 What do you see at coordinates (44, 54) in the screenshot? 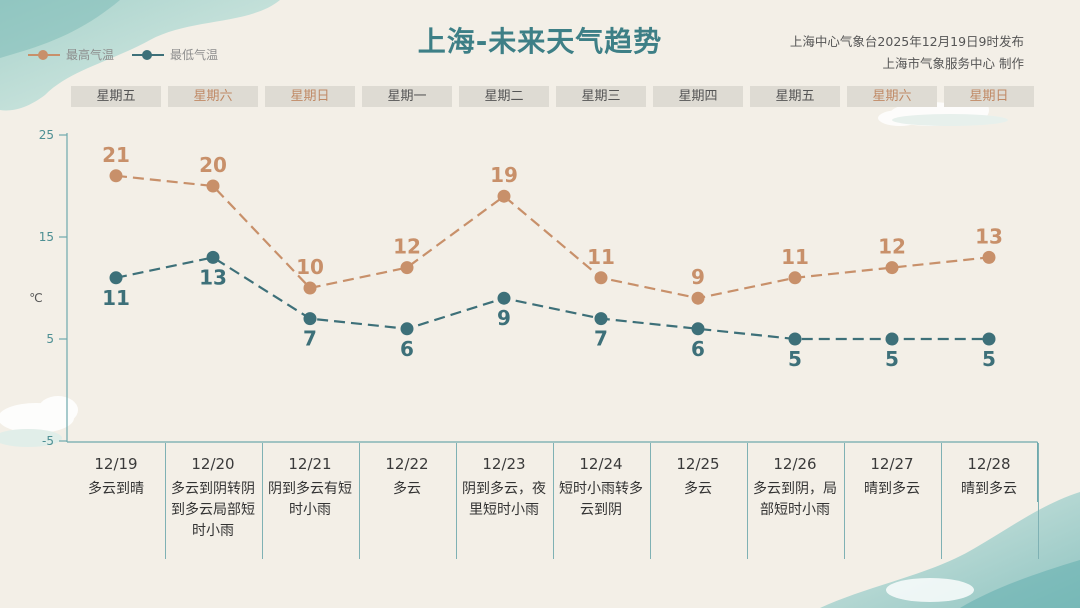
I see `legend-high-swatch` at bounding box center [44, 54].